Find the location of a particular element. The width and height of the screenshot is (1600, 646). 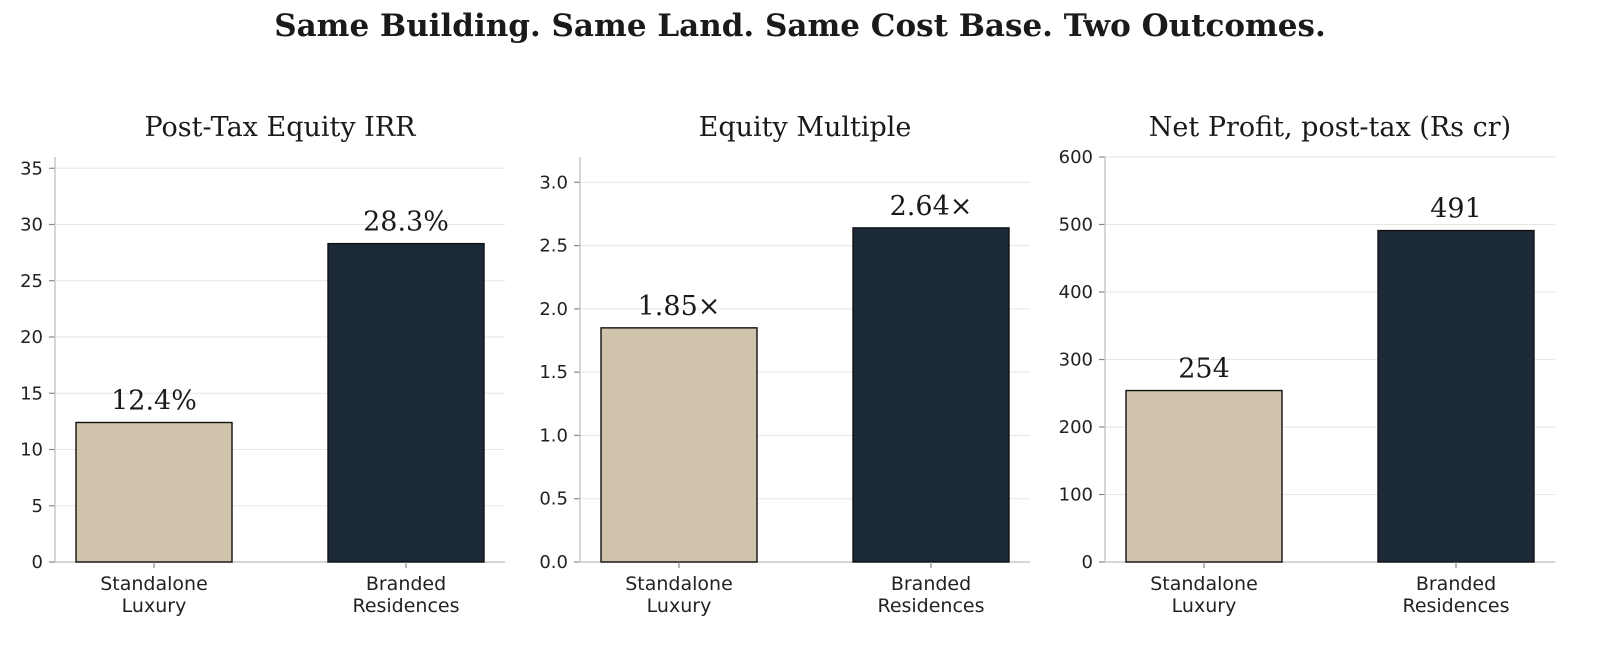

y-tick-label: 600 is located at coordinates (1076, 157).